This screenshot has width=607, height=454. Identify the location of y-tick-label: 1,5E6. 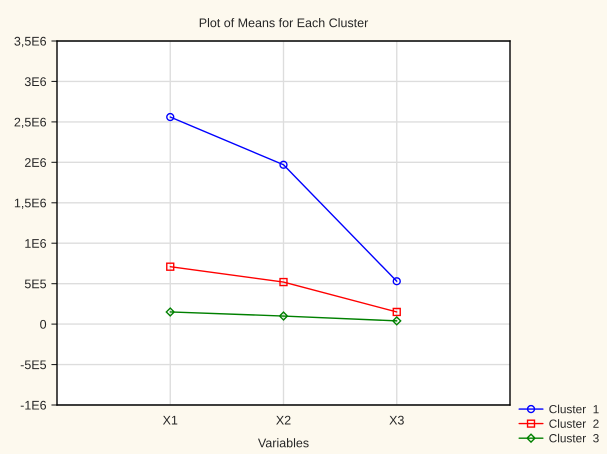
(30, 203).